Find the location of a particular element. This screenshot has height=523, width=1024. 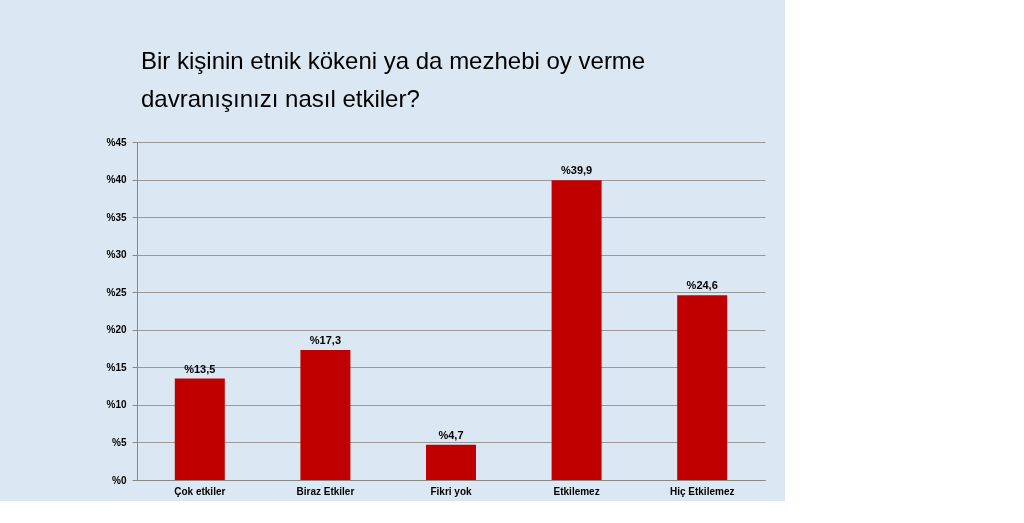

y-tick-label: %5 is located at coordinates (119, 442).